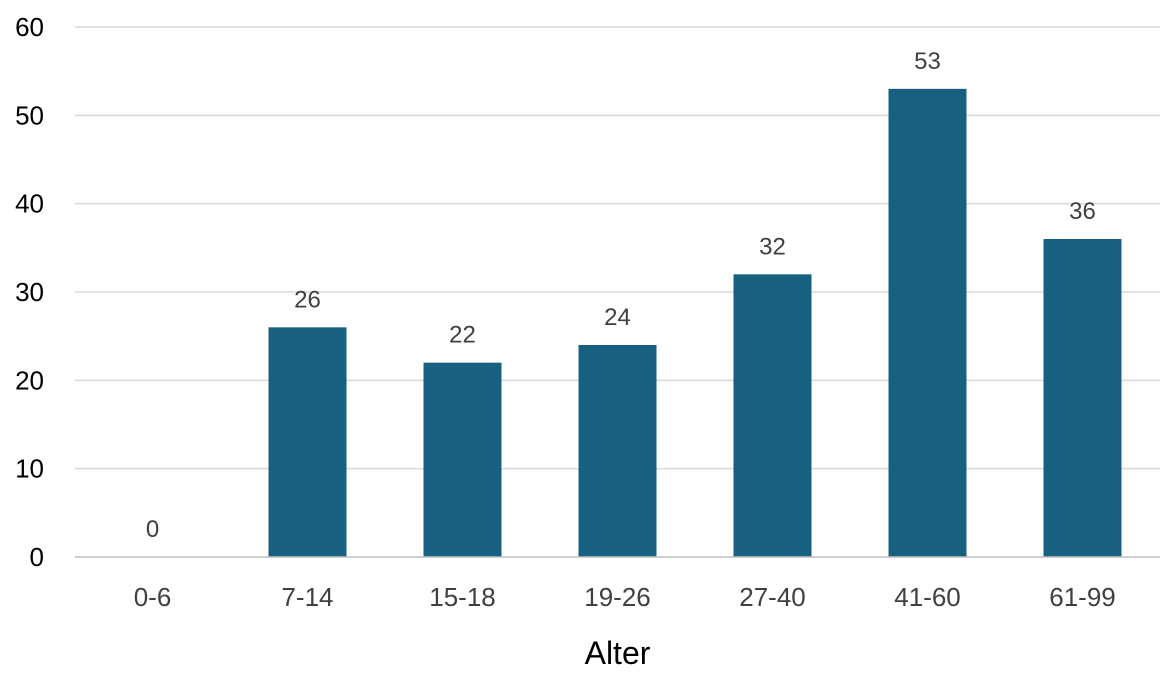 Image resolution: width=1163 pixels, height=677 pixels. Describe the element at coordinates (772, 597) in the screenshot. I see `x-tick-label: 27-40` at that location.